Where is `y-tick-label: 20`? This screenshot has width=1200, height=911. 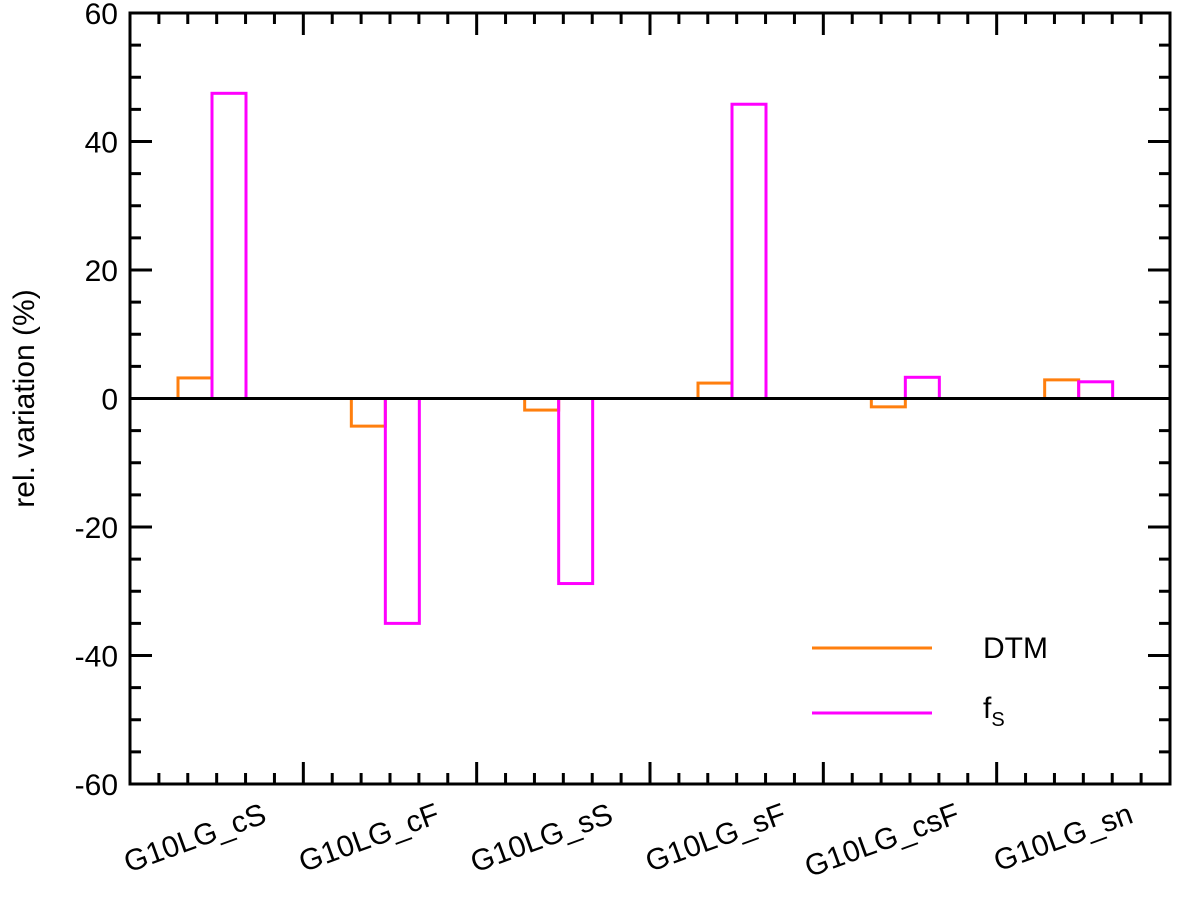
y-tick-label: 20 is located at coordinates (101, 271).